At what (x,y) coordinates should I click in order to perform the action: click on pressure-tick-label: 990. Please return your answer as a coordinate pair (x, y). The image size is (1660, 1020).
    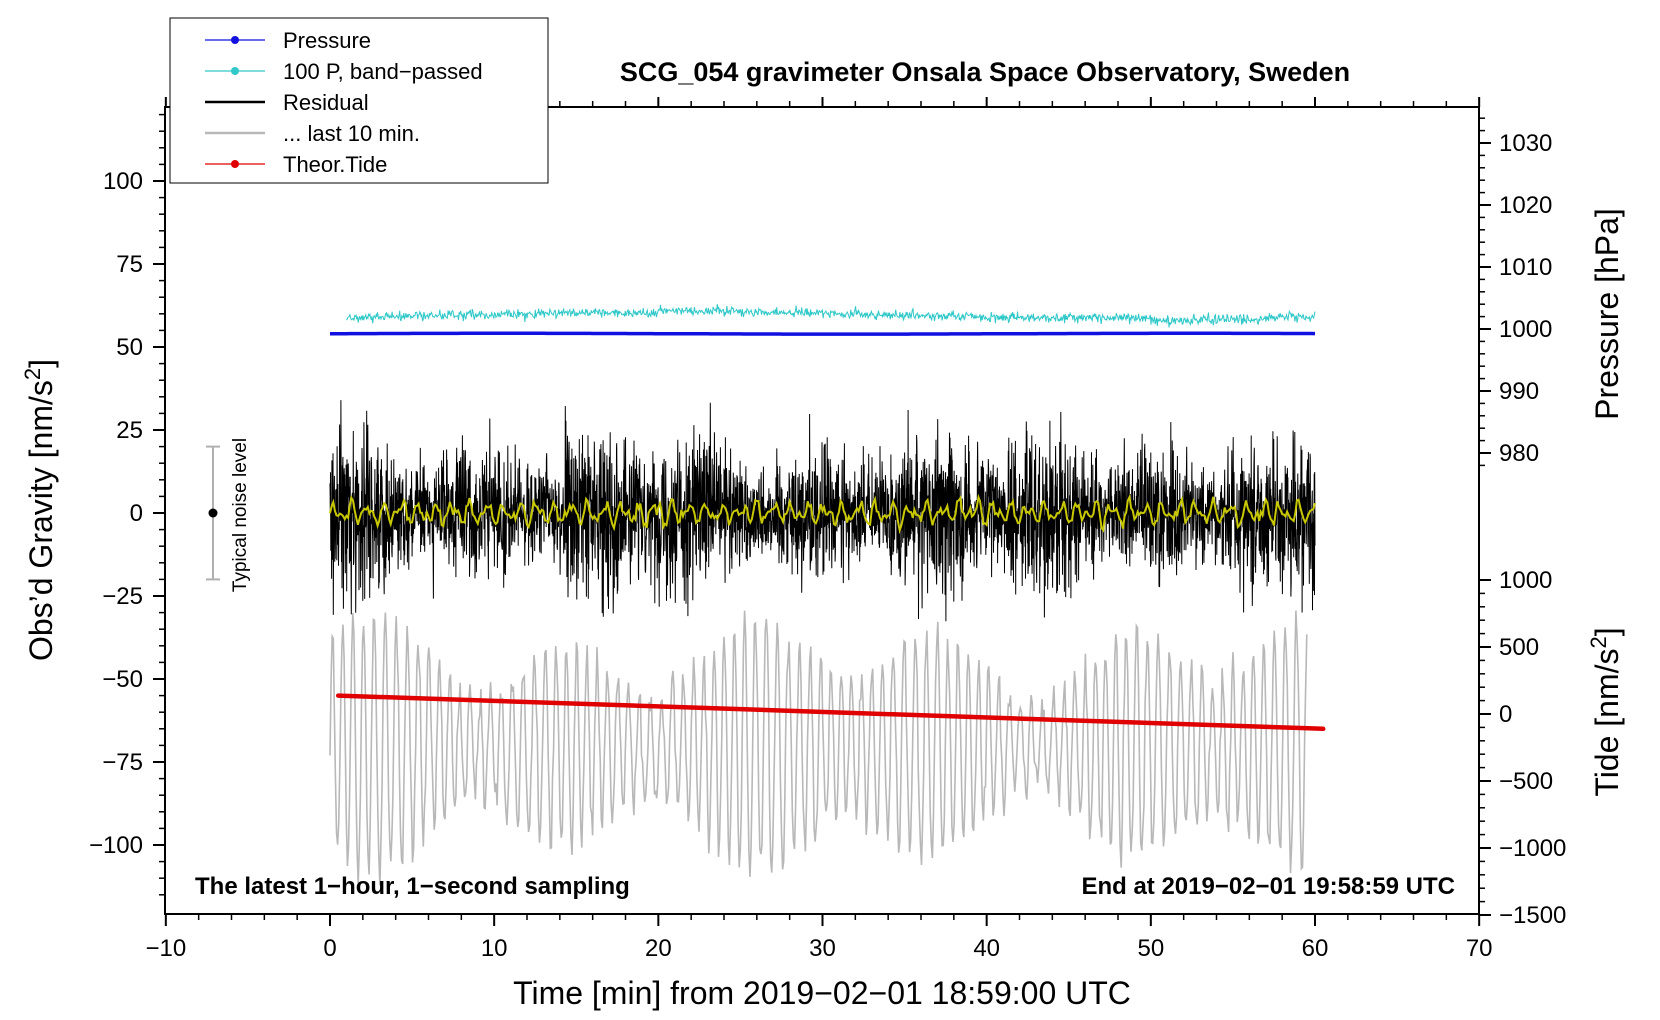
    Looking at the image, I should click on (1519, 391).